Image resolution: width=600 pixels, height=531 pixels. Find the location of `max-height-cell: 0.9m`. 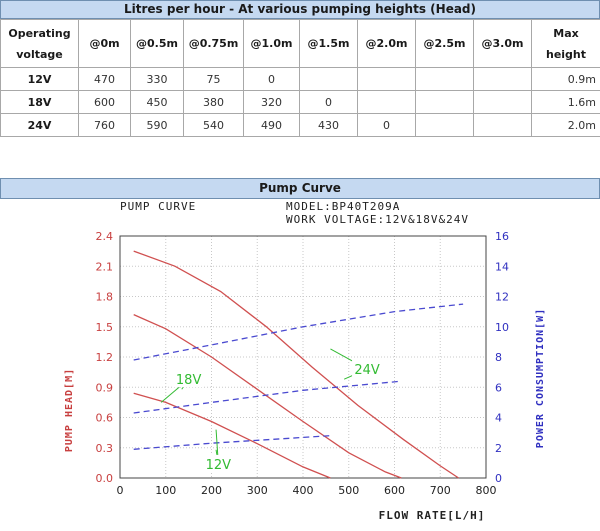

max-height-cell: 0.9m is located at coordinates (565, 79).